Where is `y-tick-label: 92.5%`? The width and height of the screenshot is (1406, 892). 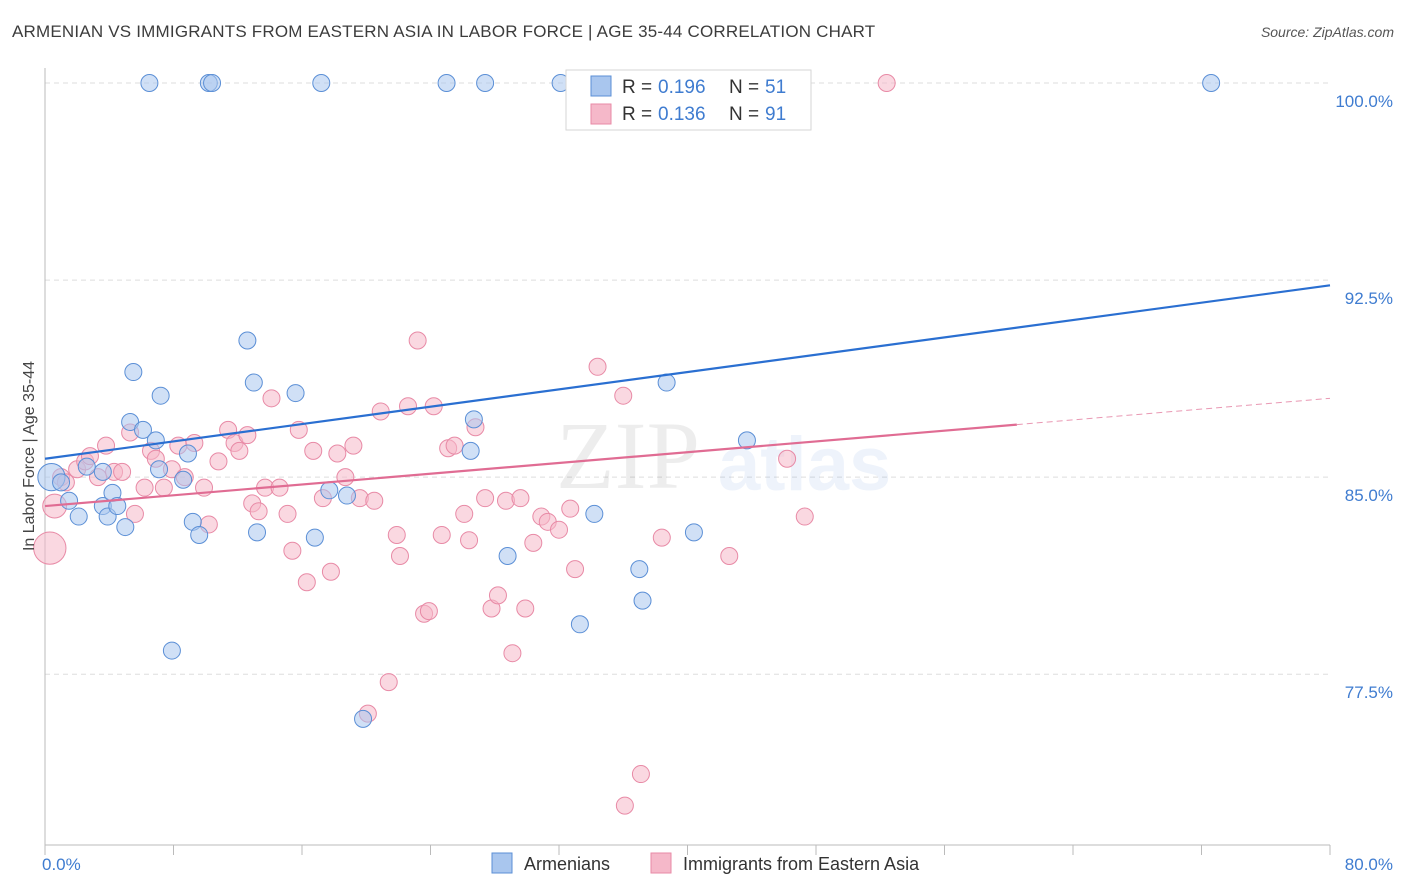
y-tick-label: 92.5% is located at coordinates (1369, 298).